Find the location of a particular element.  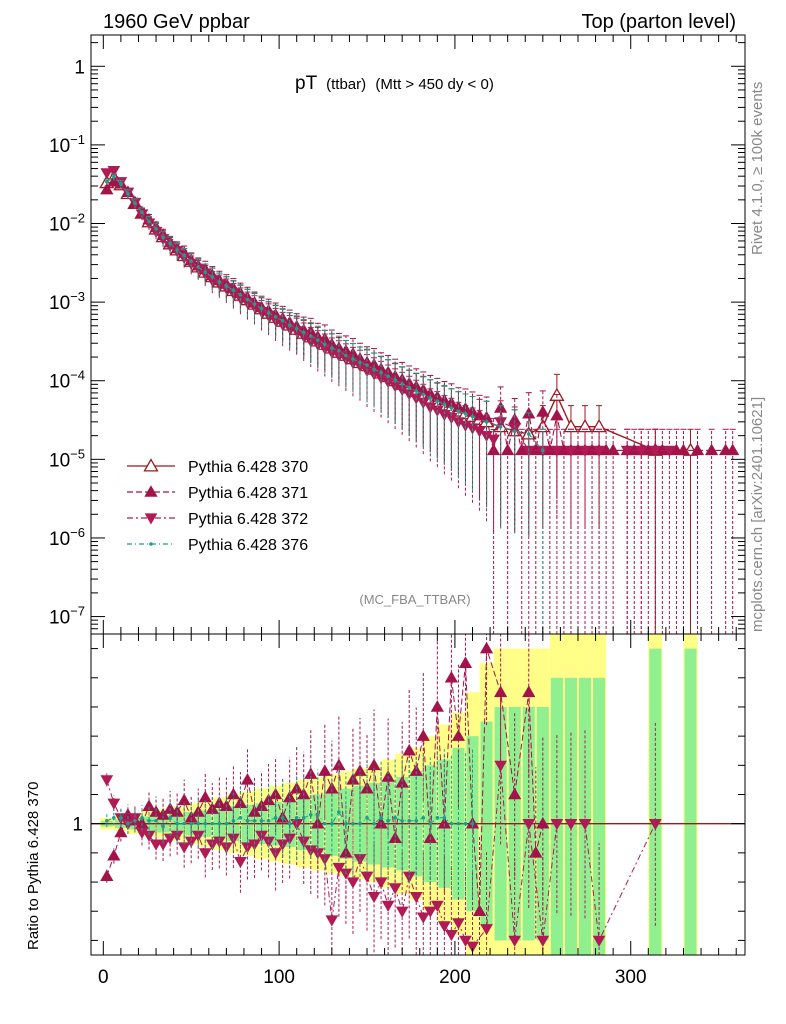

y-tick-label: 1 is located at coordinates (79, 67).